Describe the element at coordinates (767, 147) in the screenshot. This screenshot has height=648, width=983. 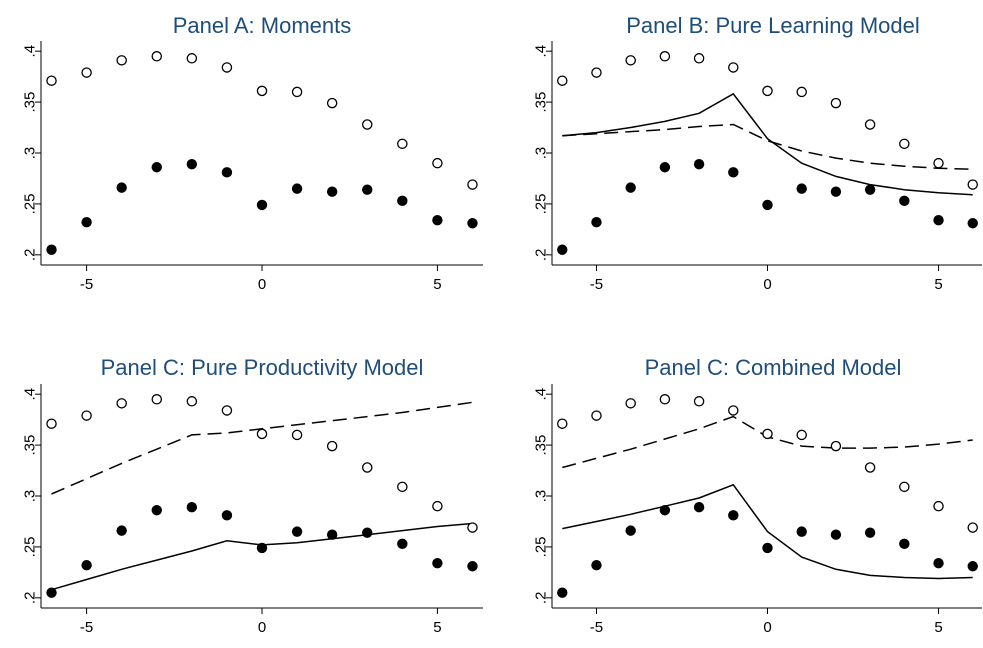
I see `dashed-model-line` at that location.